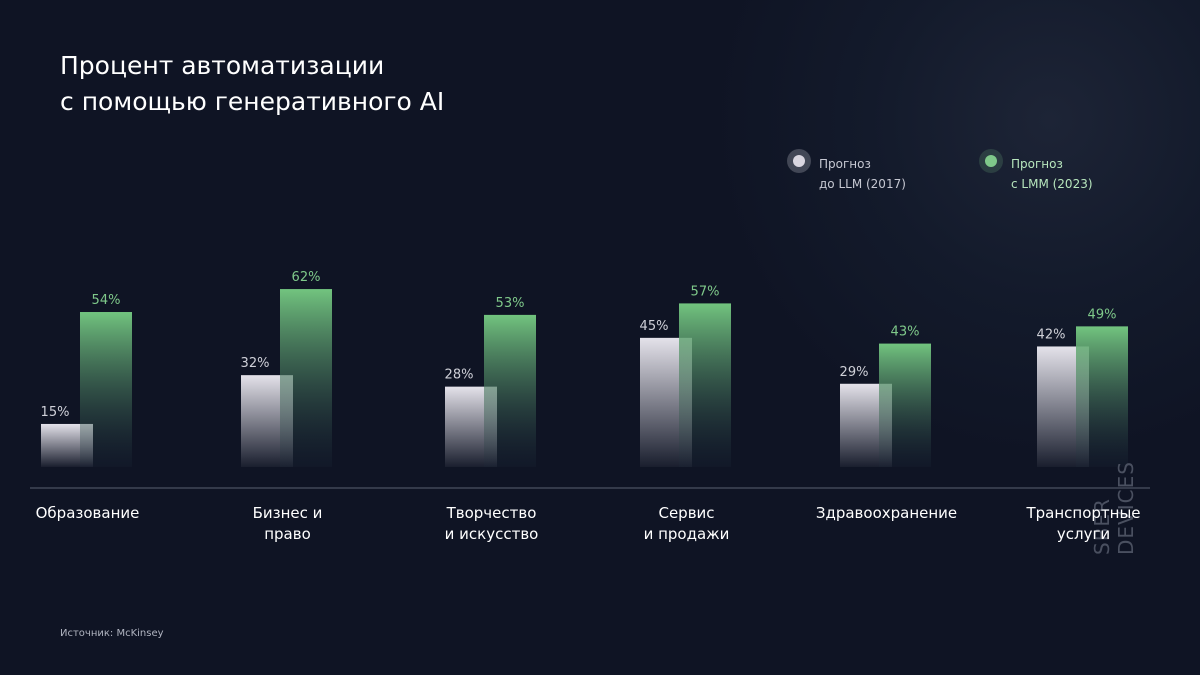 The image size is (1200, 675). What do you see at coordinates (306, 277) in the screenshot?
I see `value-label: 62%` at bounding box center [306, 277].